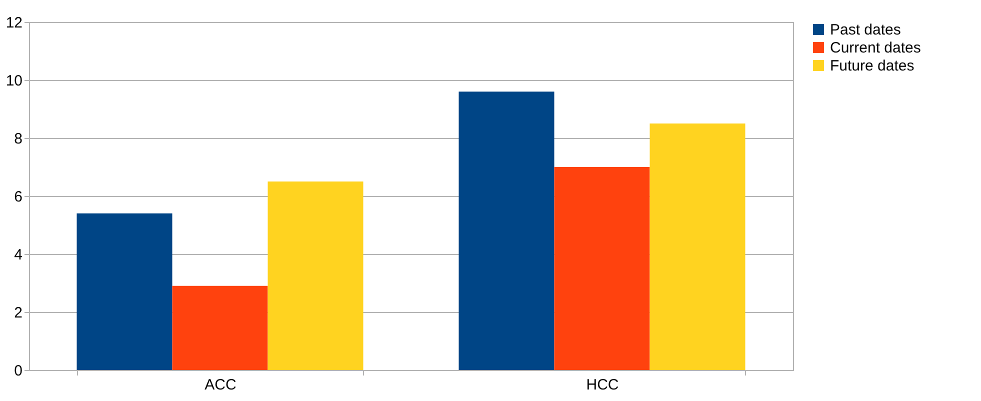 The width and height of the screenshot is (981, 401). I want to click on y-tick-label: 0, so click(18, 371).